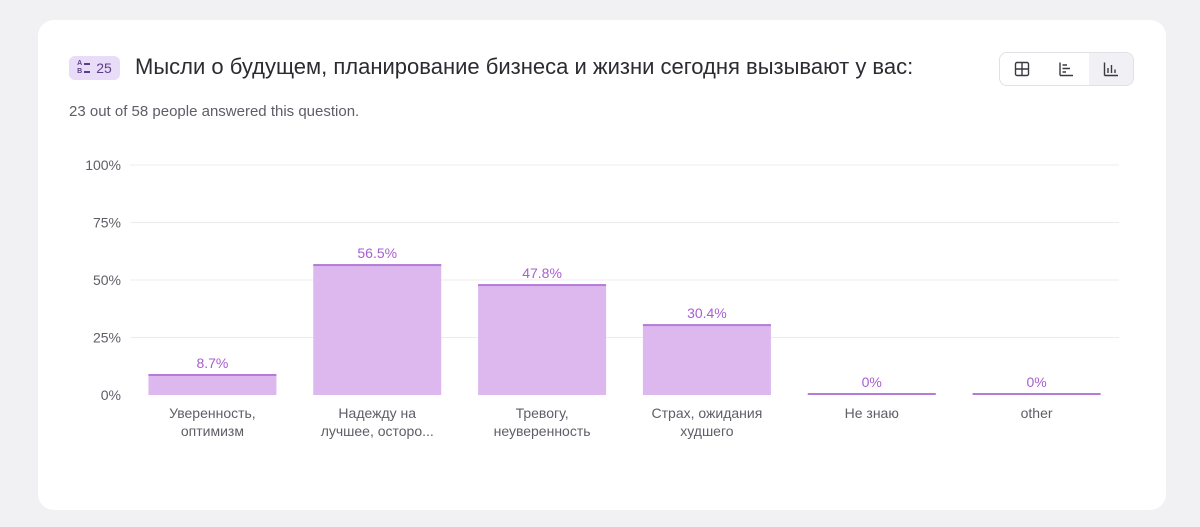 This screenshot has width=1200, height=527. Describe the element at coordinates (542, 413) in the screenshot. I see `x-tick-label: Тревогу,` at that location.